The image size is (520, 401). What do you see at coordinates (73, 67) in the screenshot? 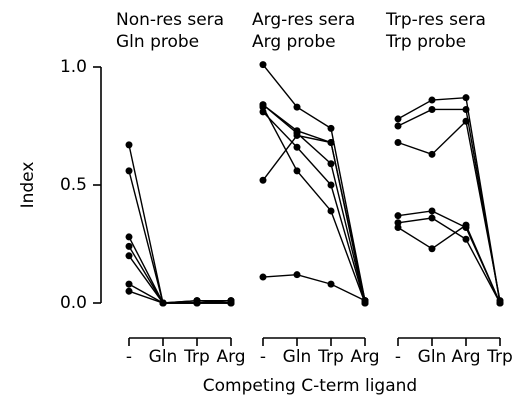
I see `y-tick-label: 1.0` at bounding box center [73, 67].